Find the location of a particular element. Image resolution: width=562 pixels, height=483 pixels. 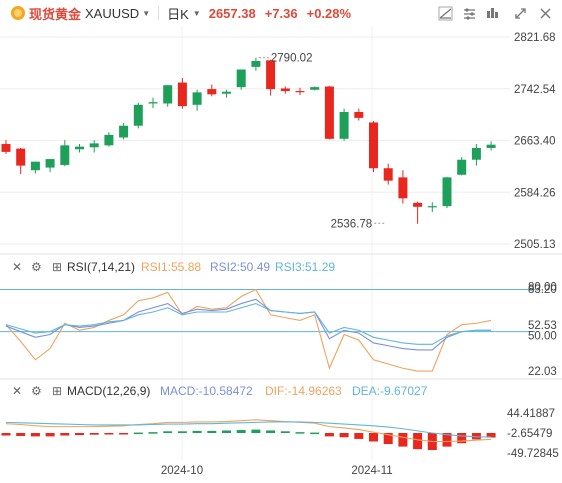

symbol-code: XAUUSD is located at coordinates (112, 13).